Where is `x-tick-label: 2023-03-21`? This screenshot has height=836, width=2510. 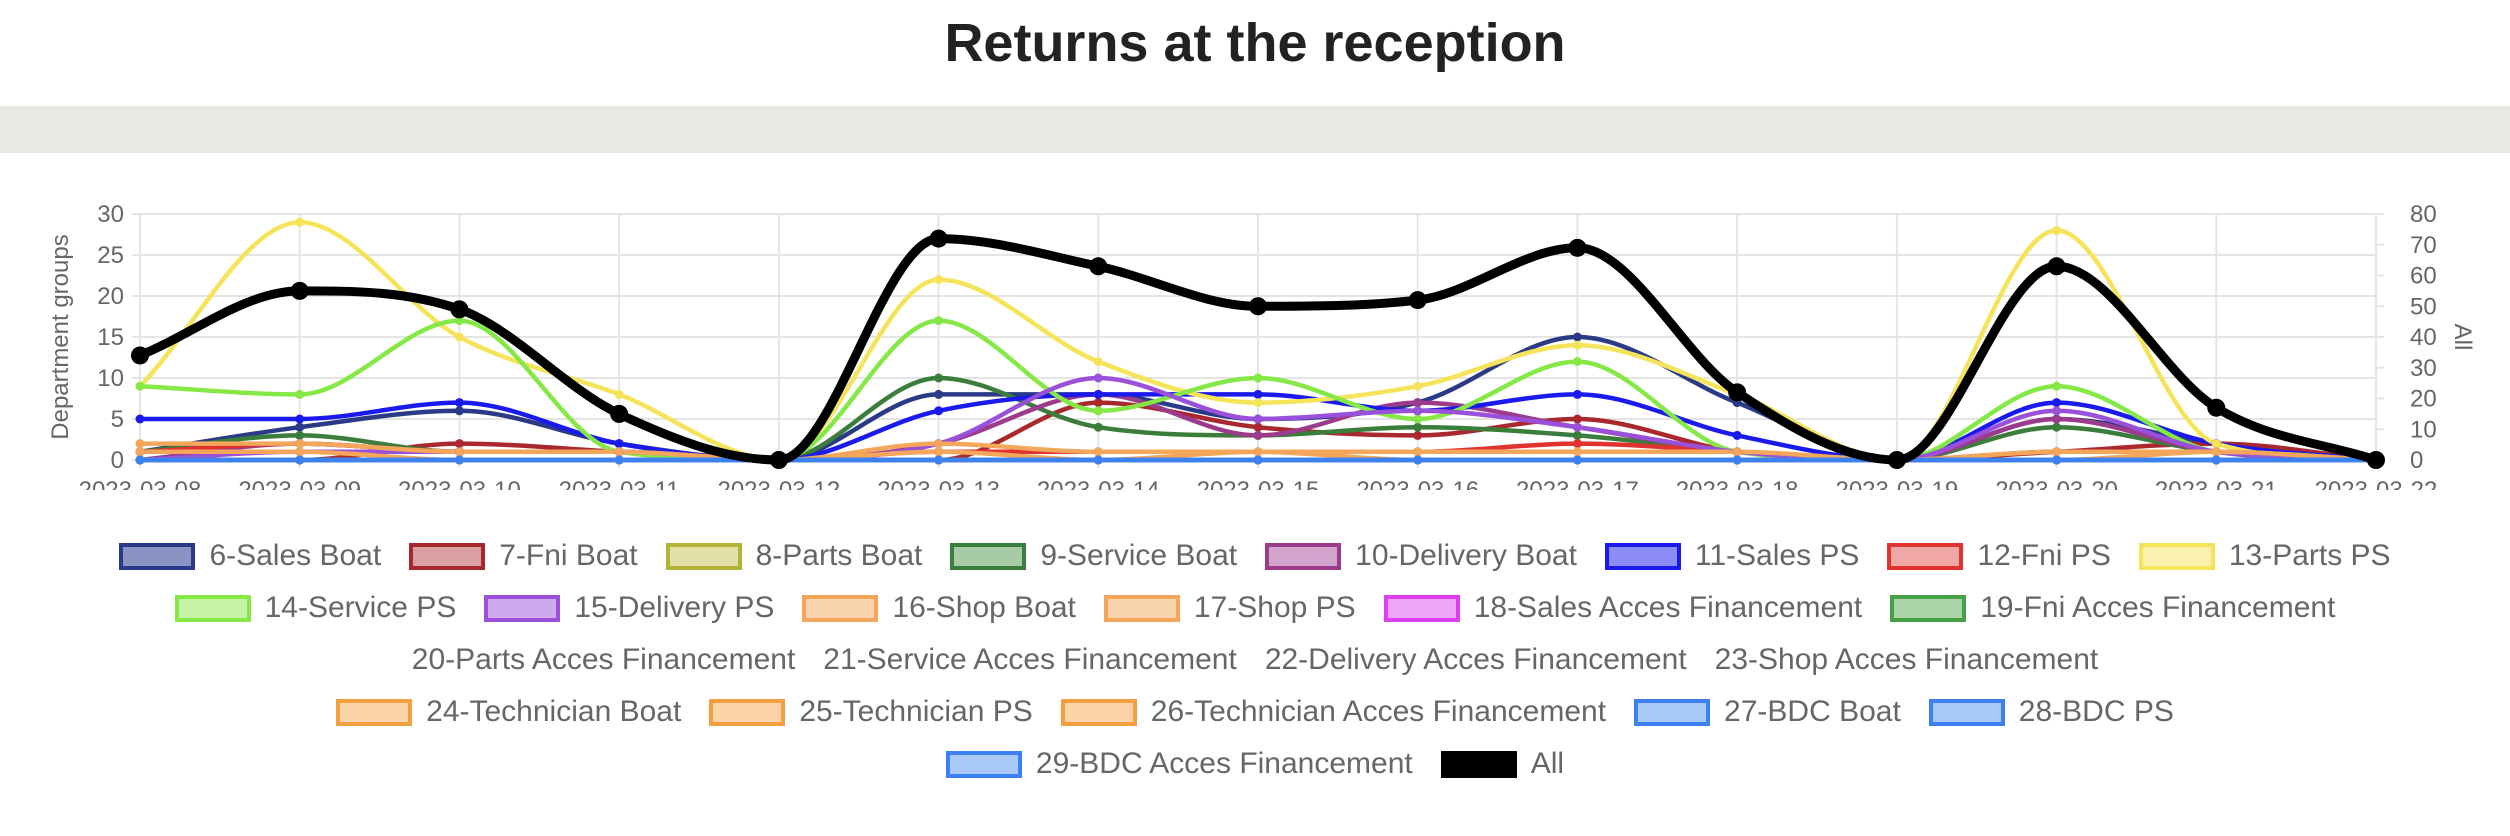
x-tick-label: 2023-03-21 is located at coordinates (2216, 483).